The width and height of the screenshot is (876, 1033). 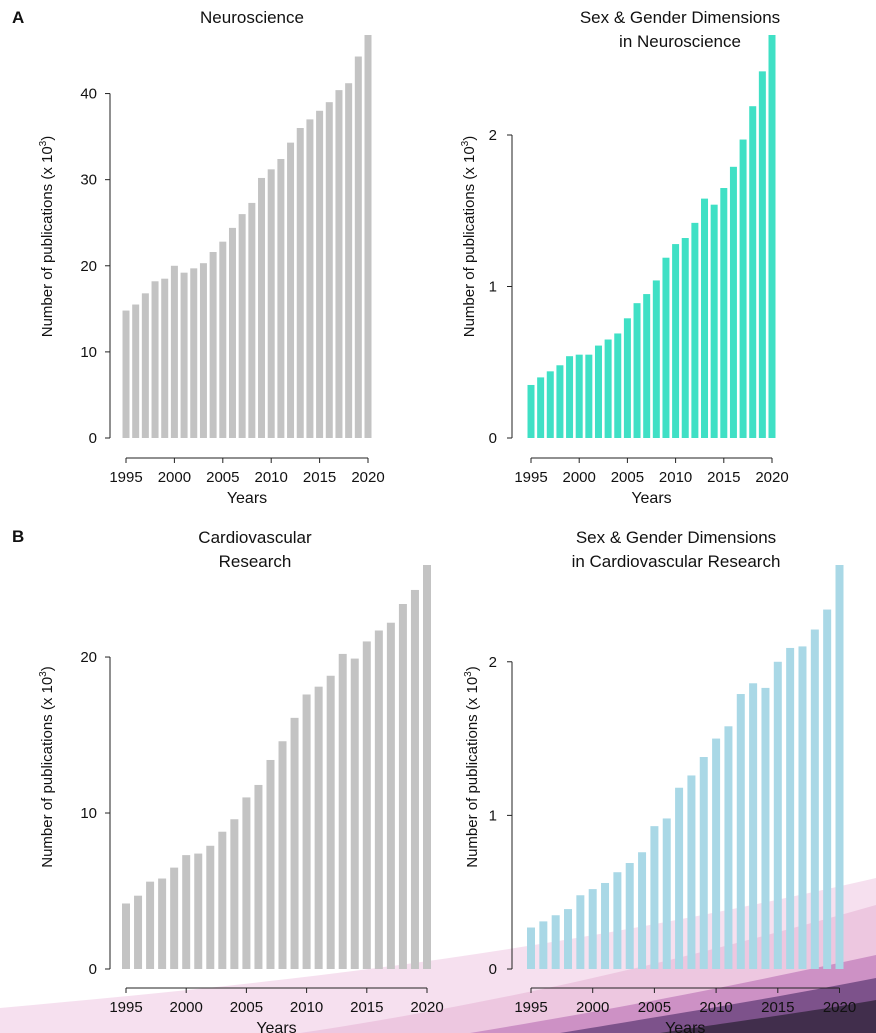 What do you see at coordinates (210, 907) in the screenshot?
I see `bar-2002` at bounding box center [210, 907].